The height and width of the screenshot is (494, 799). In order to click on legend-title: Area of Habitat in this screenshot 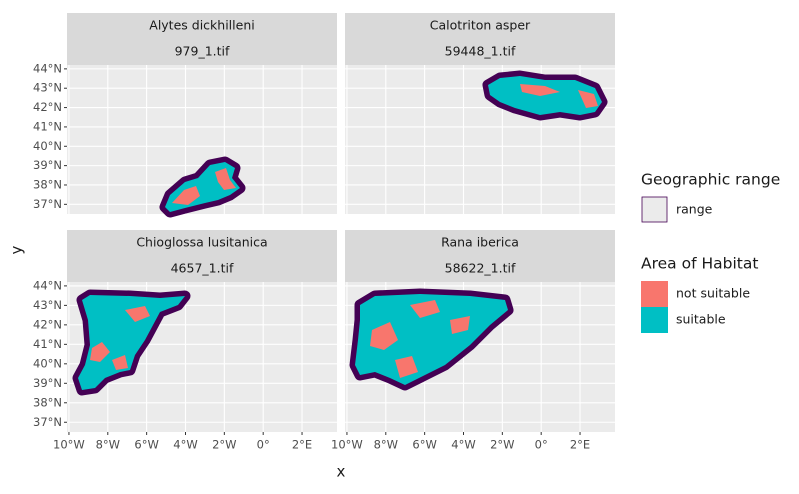, I will do `click(699, 264)`.